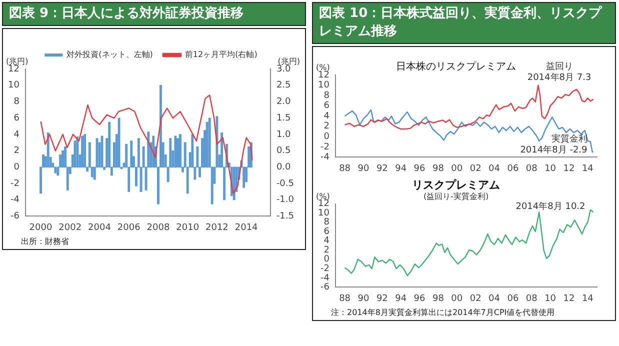 This screenshot has height=346, width=619. What do you see at coordinates (283, 118) in the screenshot?
I see `y2-tick-label: 1.5` at bounding box center [283, 118].